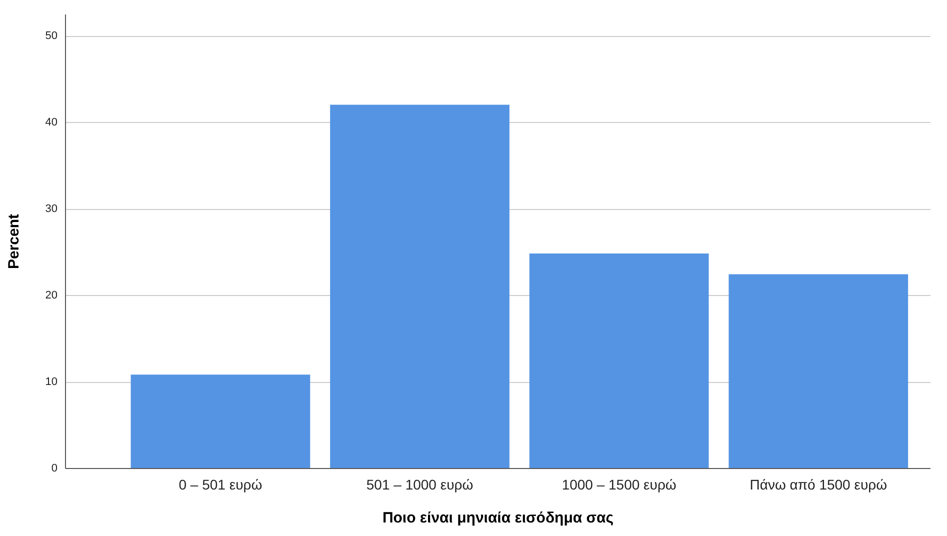  What do you see at coordinates (819, 484) in the screenshot?
I see `x-tick-label: Πάνω από 1500 ευρώ` at bounding box center [819, 484].